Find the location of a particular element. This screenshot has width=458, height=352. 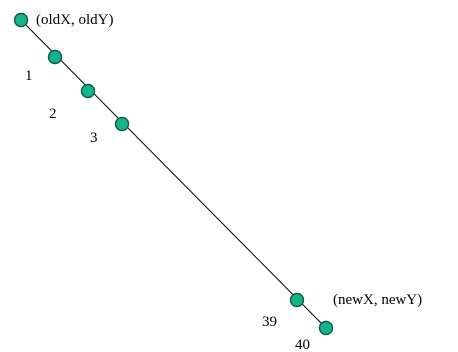

node-40: 40 is located at coordinates (314, 336).